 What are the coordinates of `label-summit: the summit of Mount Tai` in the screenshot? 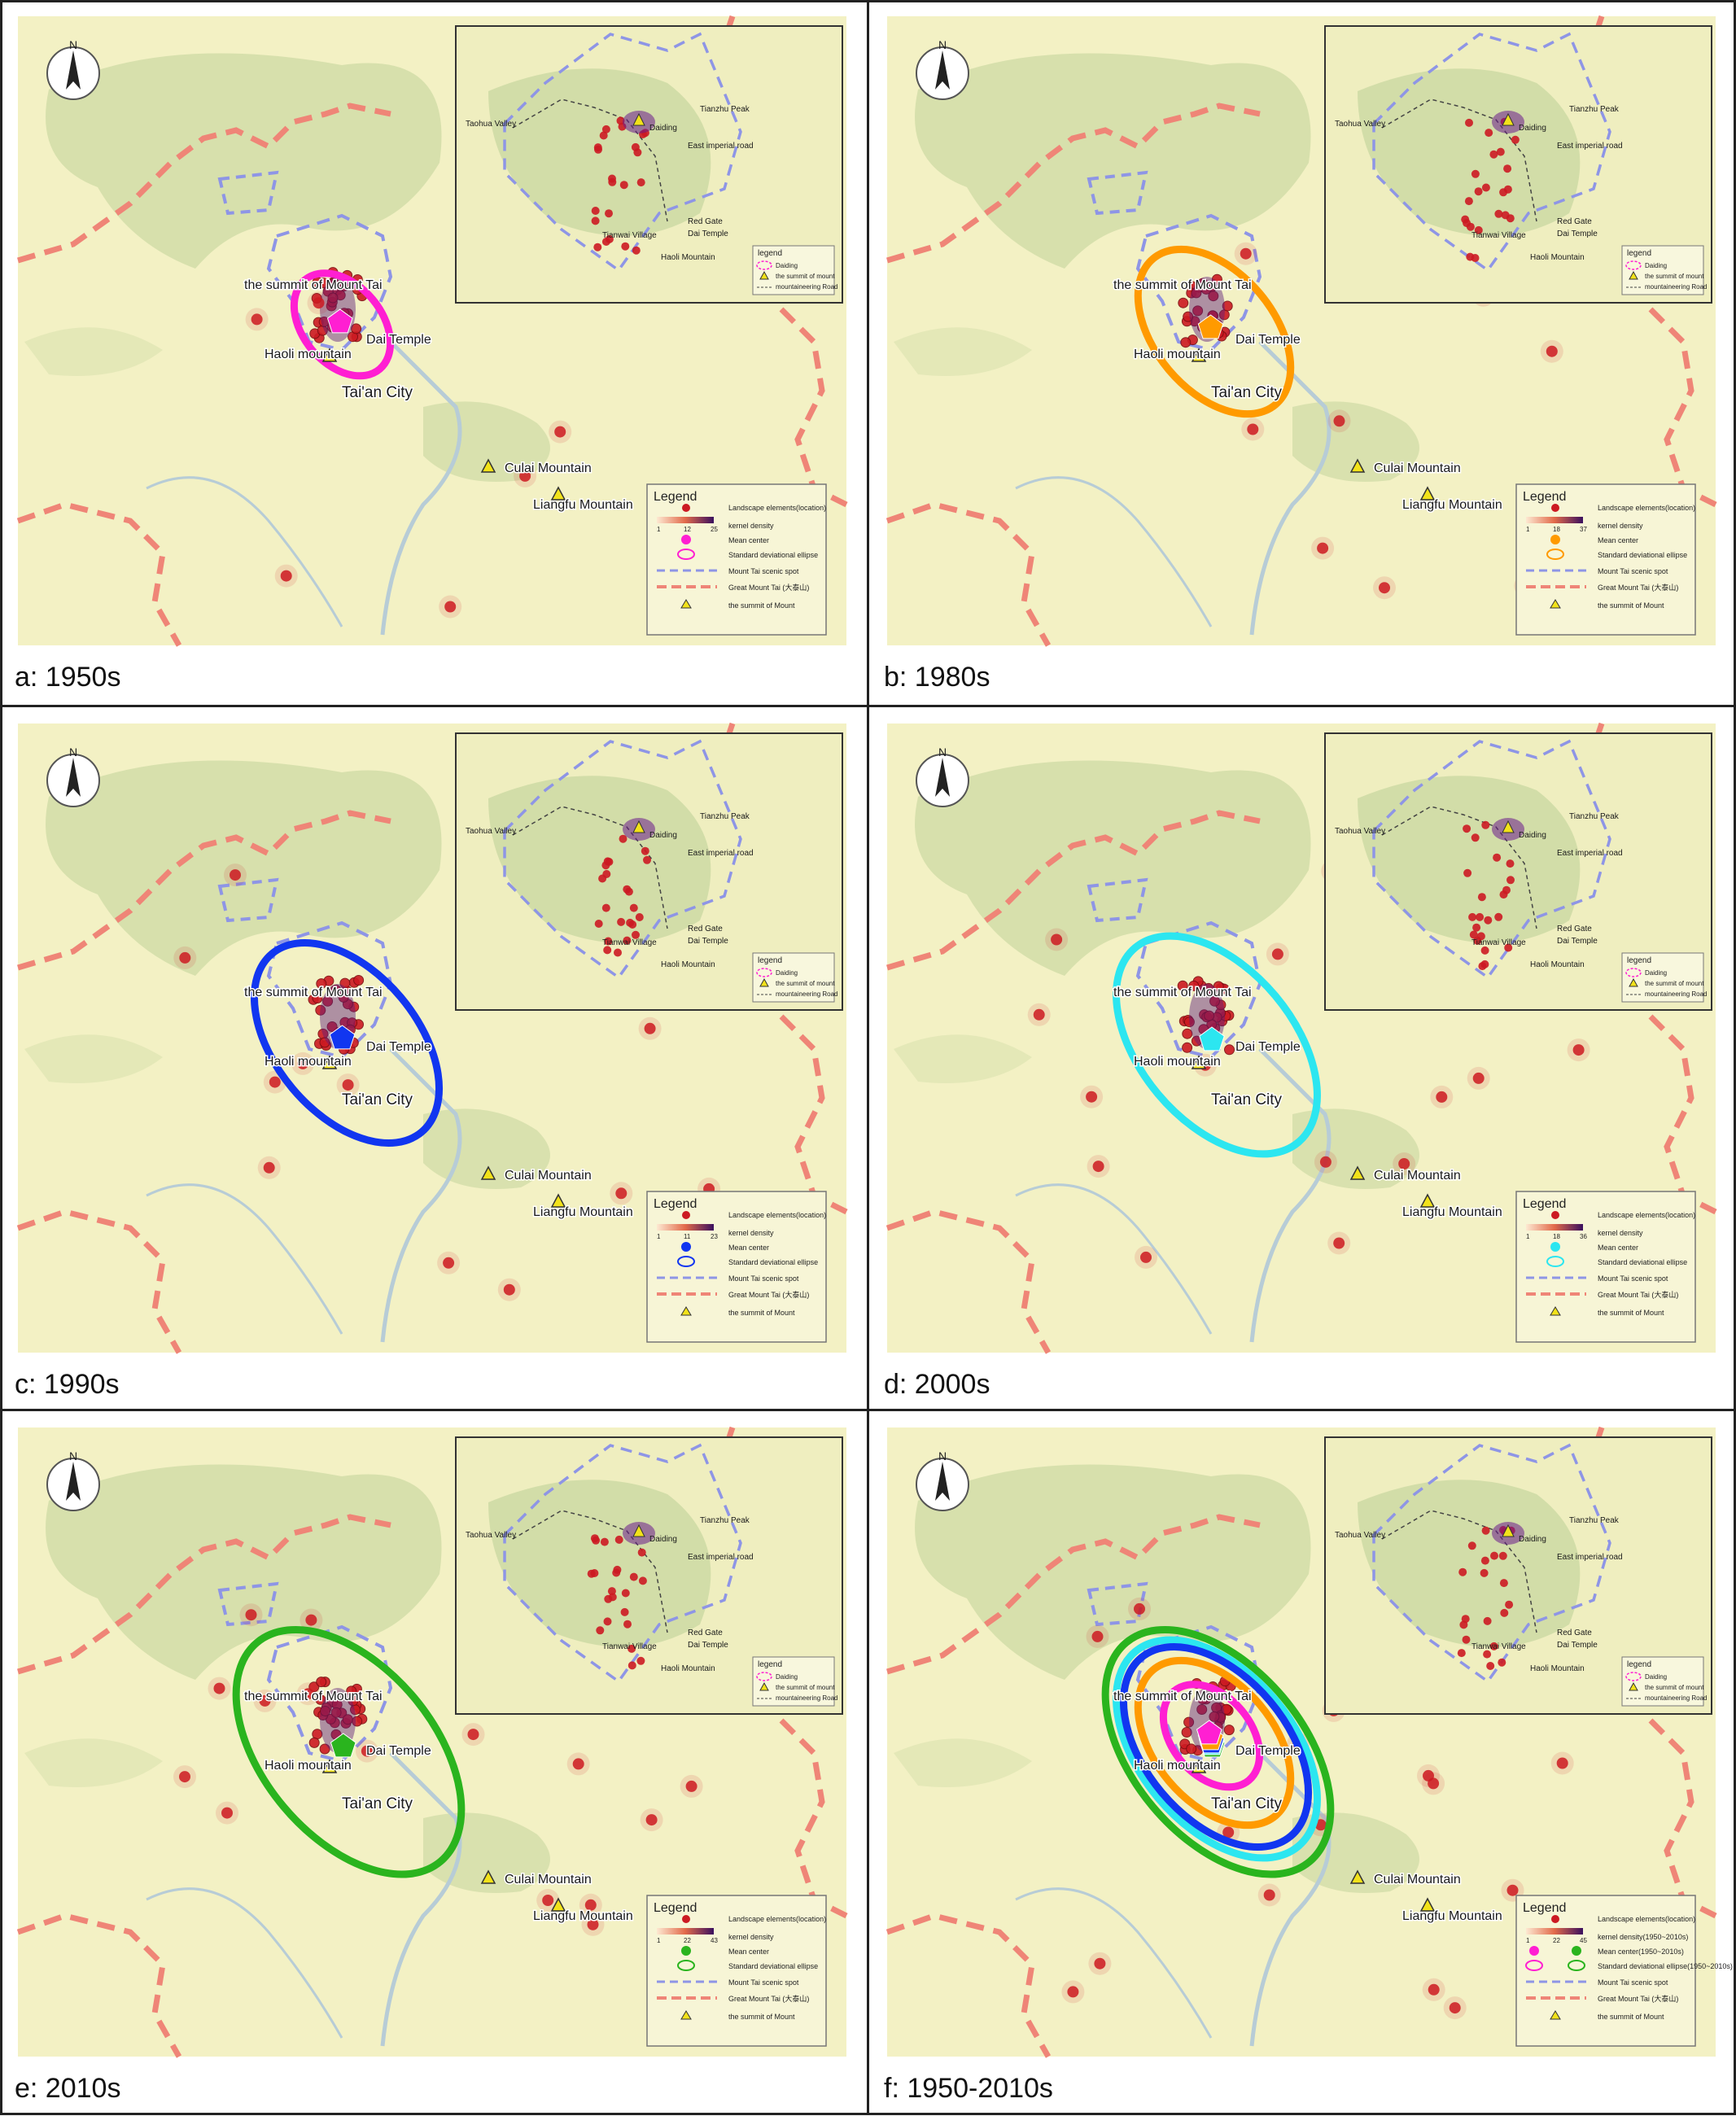 It's located at (1182, 285).